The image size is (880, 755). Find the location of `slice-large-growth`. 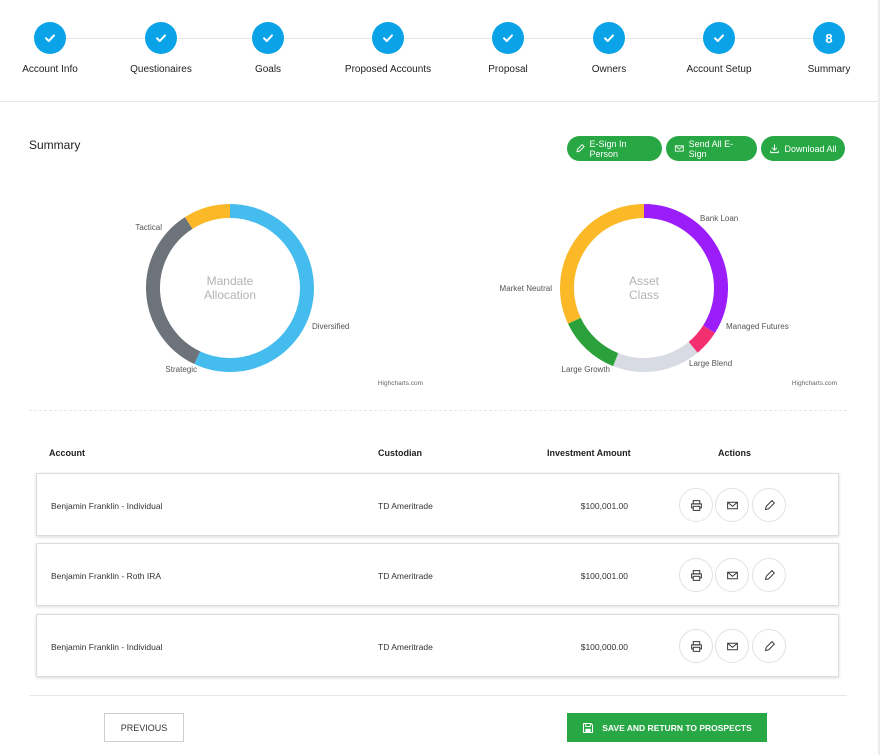

slice-large-growth is located at coordinates (593, 342).